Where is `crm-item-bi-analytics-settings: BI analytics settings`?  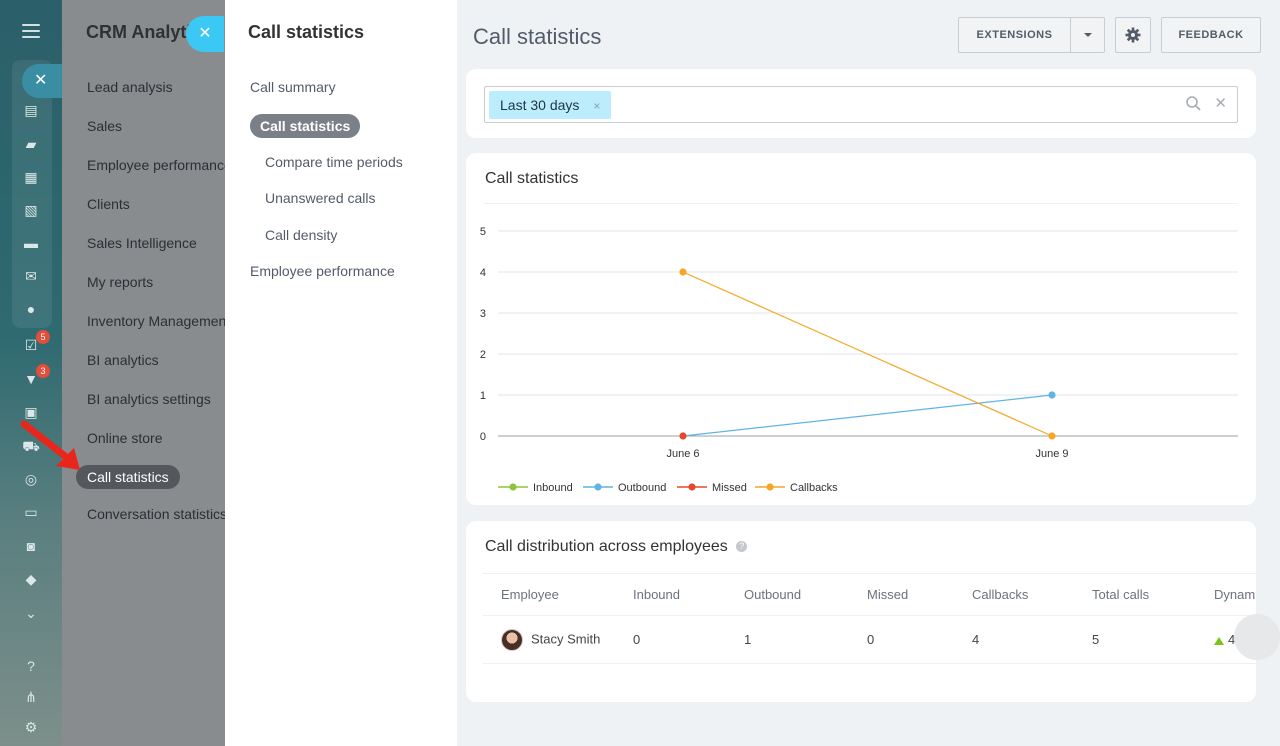 crm-item-bi-analytics-settings: BI analytics settings is located at coordinates (149, 399).